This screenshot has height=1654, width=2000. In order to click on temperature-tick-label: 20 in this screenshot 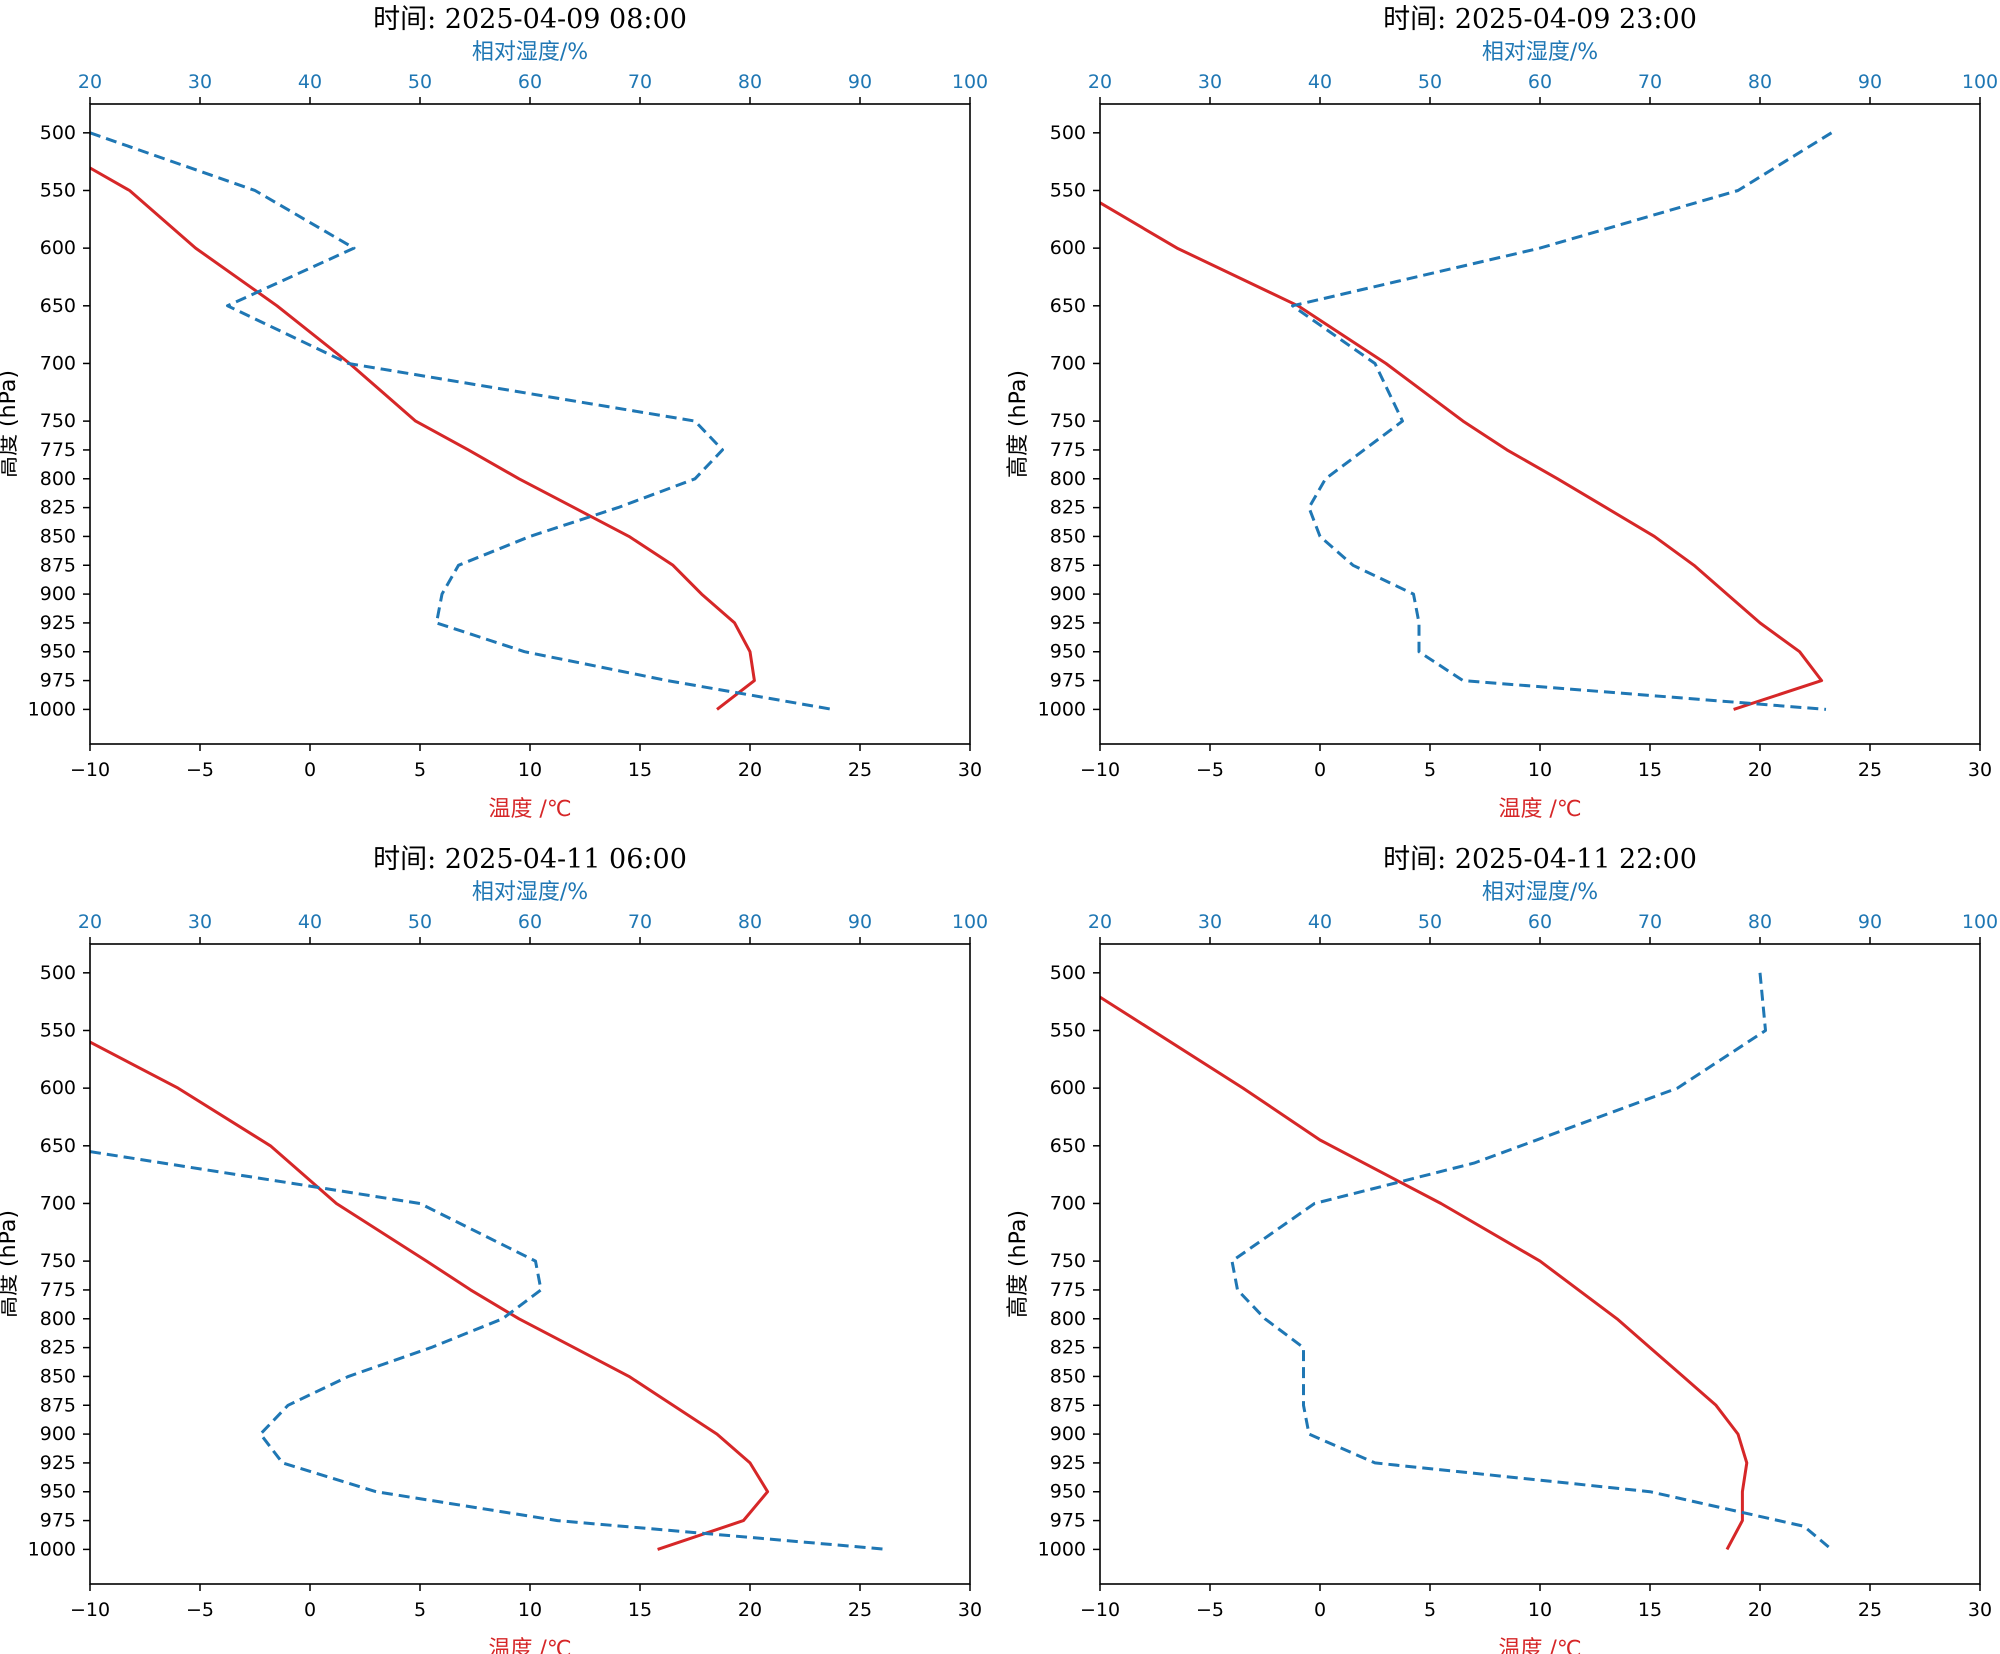, I will do `click(750, 770)`.